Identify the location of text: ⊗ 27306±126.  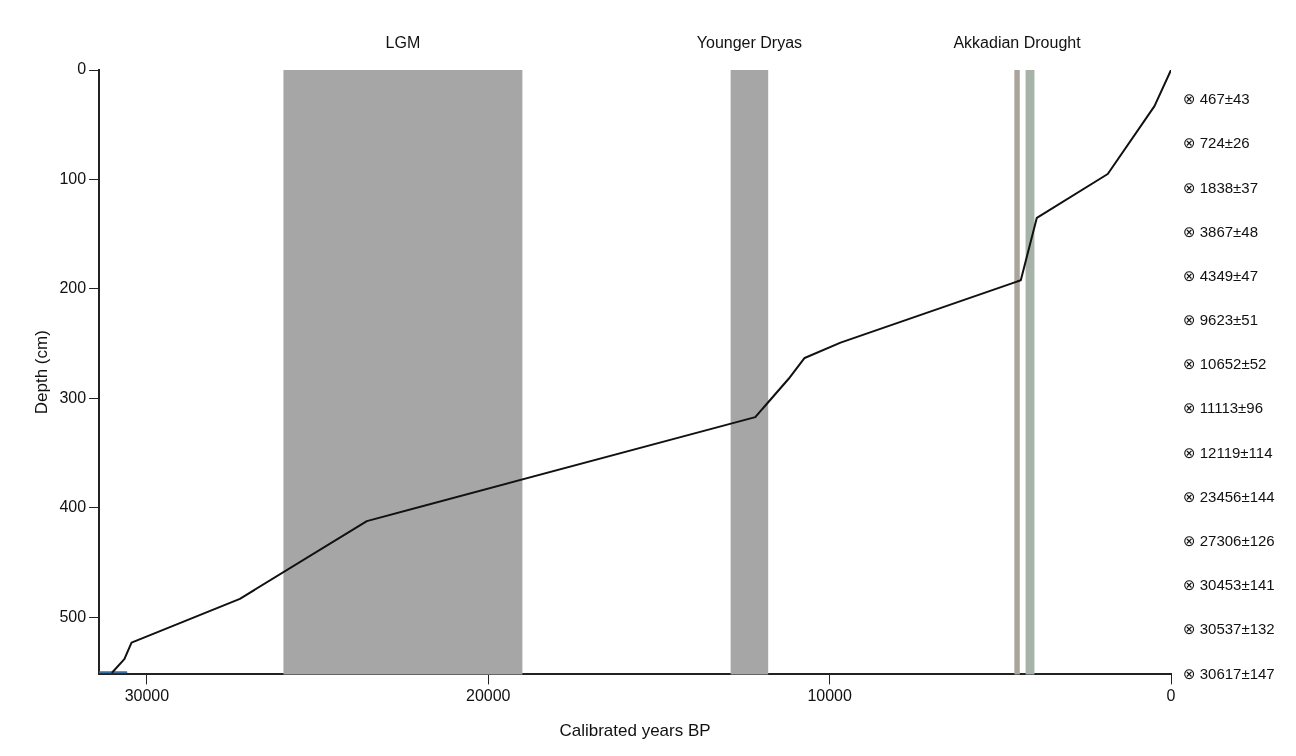
(1229, 540).